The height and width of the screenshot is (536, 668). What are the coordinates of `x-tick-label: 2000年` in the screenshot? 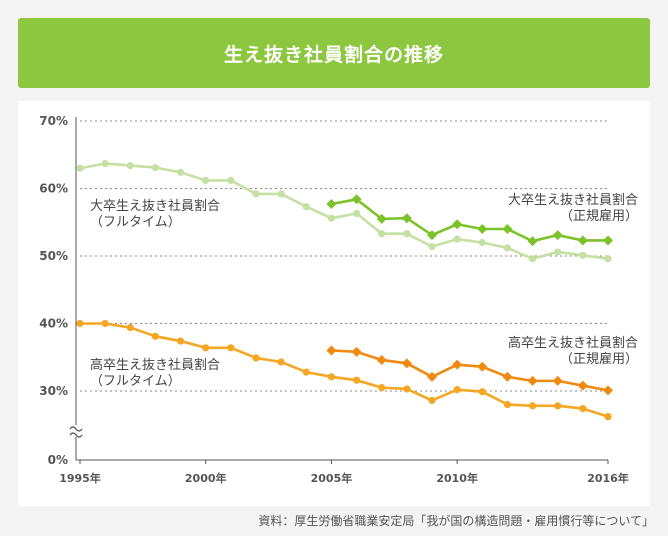 It's located at (206, 478).